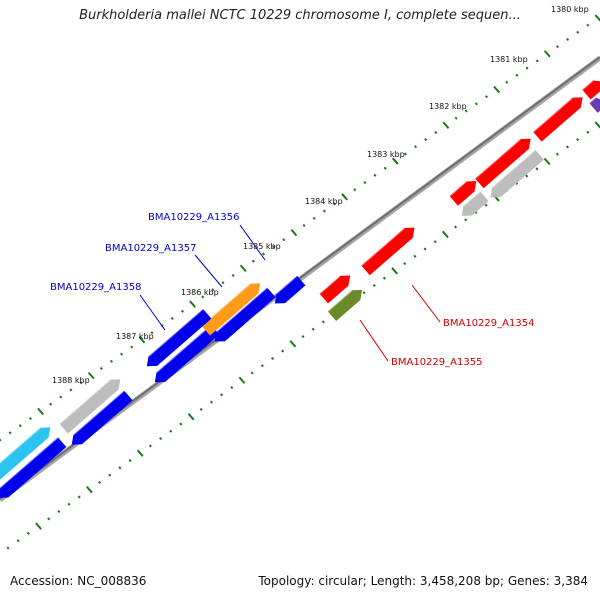 This screenshot has width=600, height=600. Describe the element at coordinates (241, 309) in the screenshot. I see `gene-blue-1-shine` at that location.